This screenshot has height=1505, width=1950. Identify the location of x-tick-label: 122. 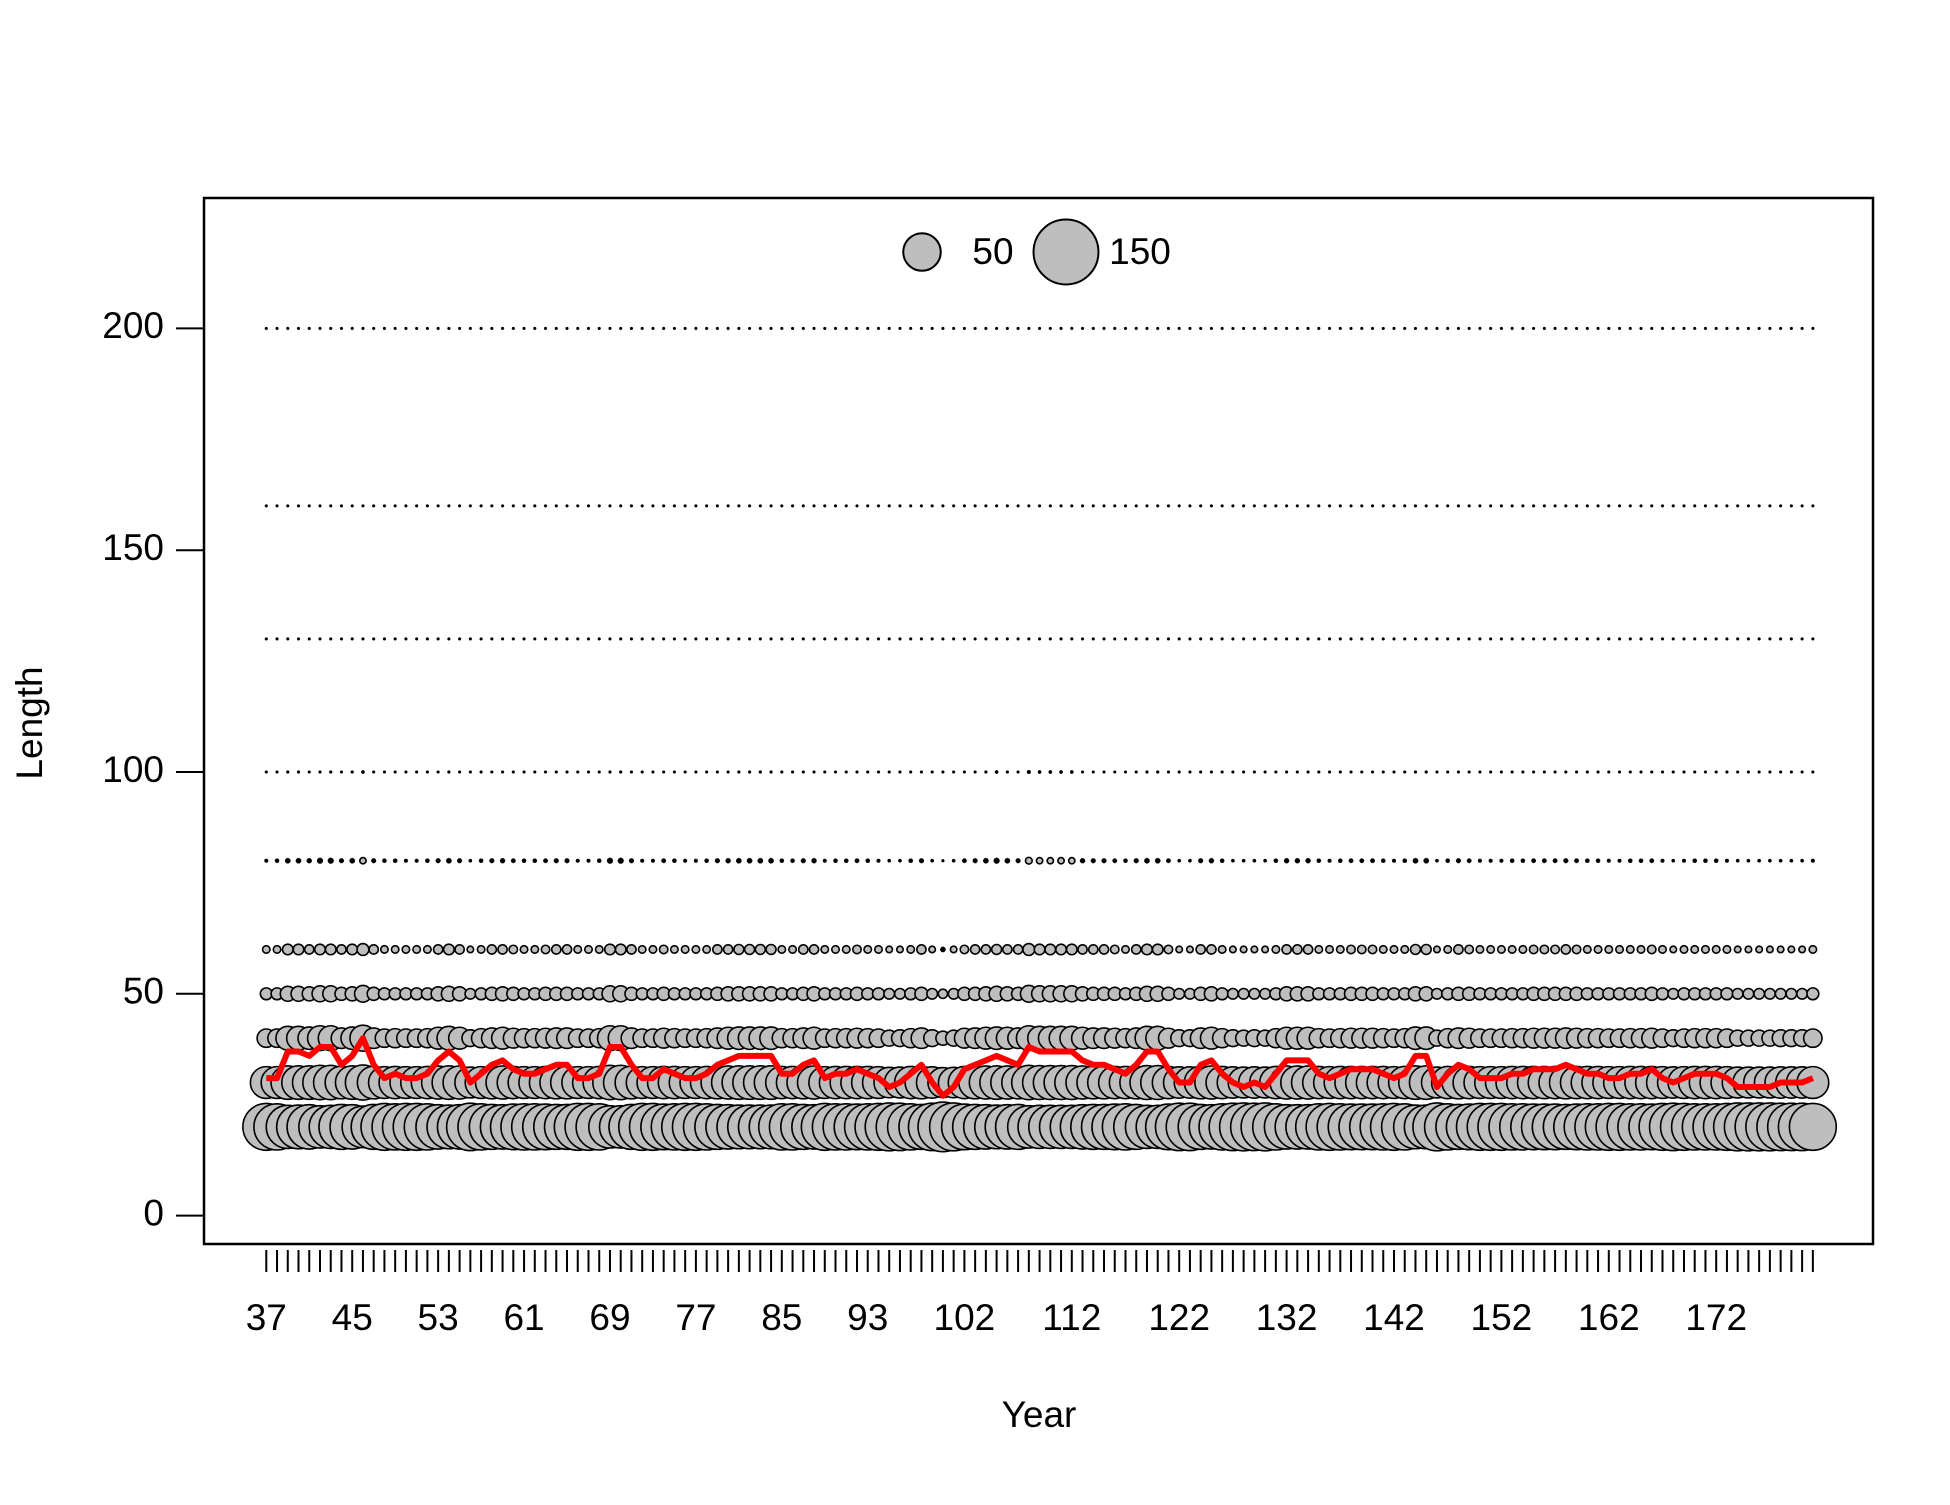
(1179, 1317).